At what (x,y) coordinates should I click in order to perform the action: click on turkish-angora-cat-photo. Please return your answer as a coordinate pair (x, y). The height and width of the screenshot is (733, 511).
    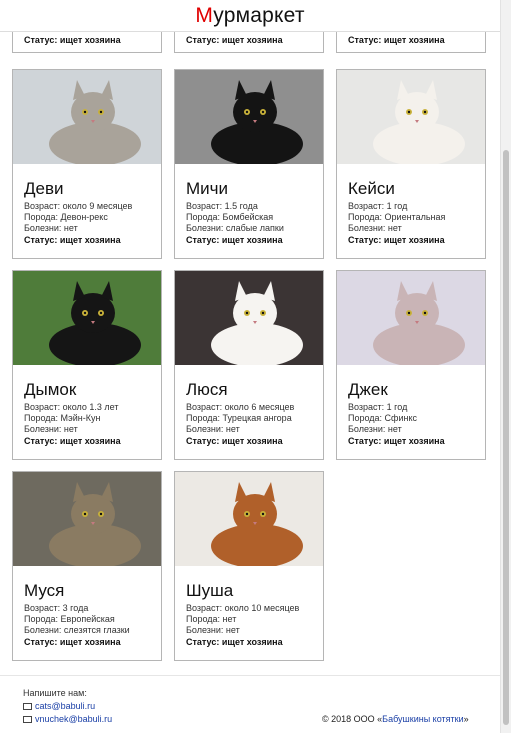
    Looking at the image, I should click on (249, 318).